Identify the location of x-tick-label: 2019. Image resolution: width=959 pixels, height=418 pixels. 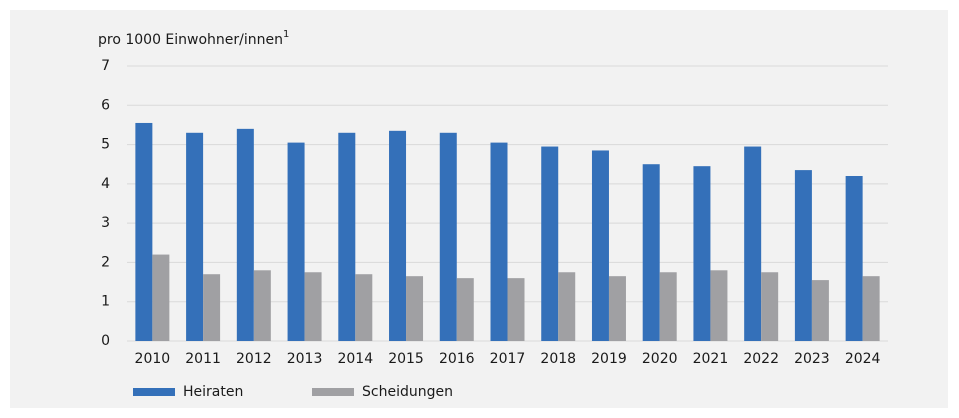
(609, 359).